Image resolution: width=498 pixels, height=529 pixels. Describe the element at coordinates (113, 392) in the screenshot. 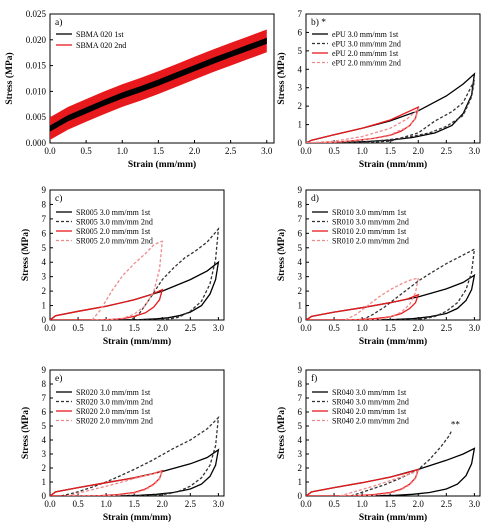

I see `legend-label: SR020 3.0 mm/mm 1st` at that location.